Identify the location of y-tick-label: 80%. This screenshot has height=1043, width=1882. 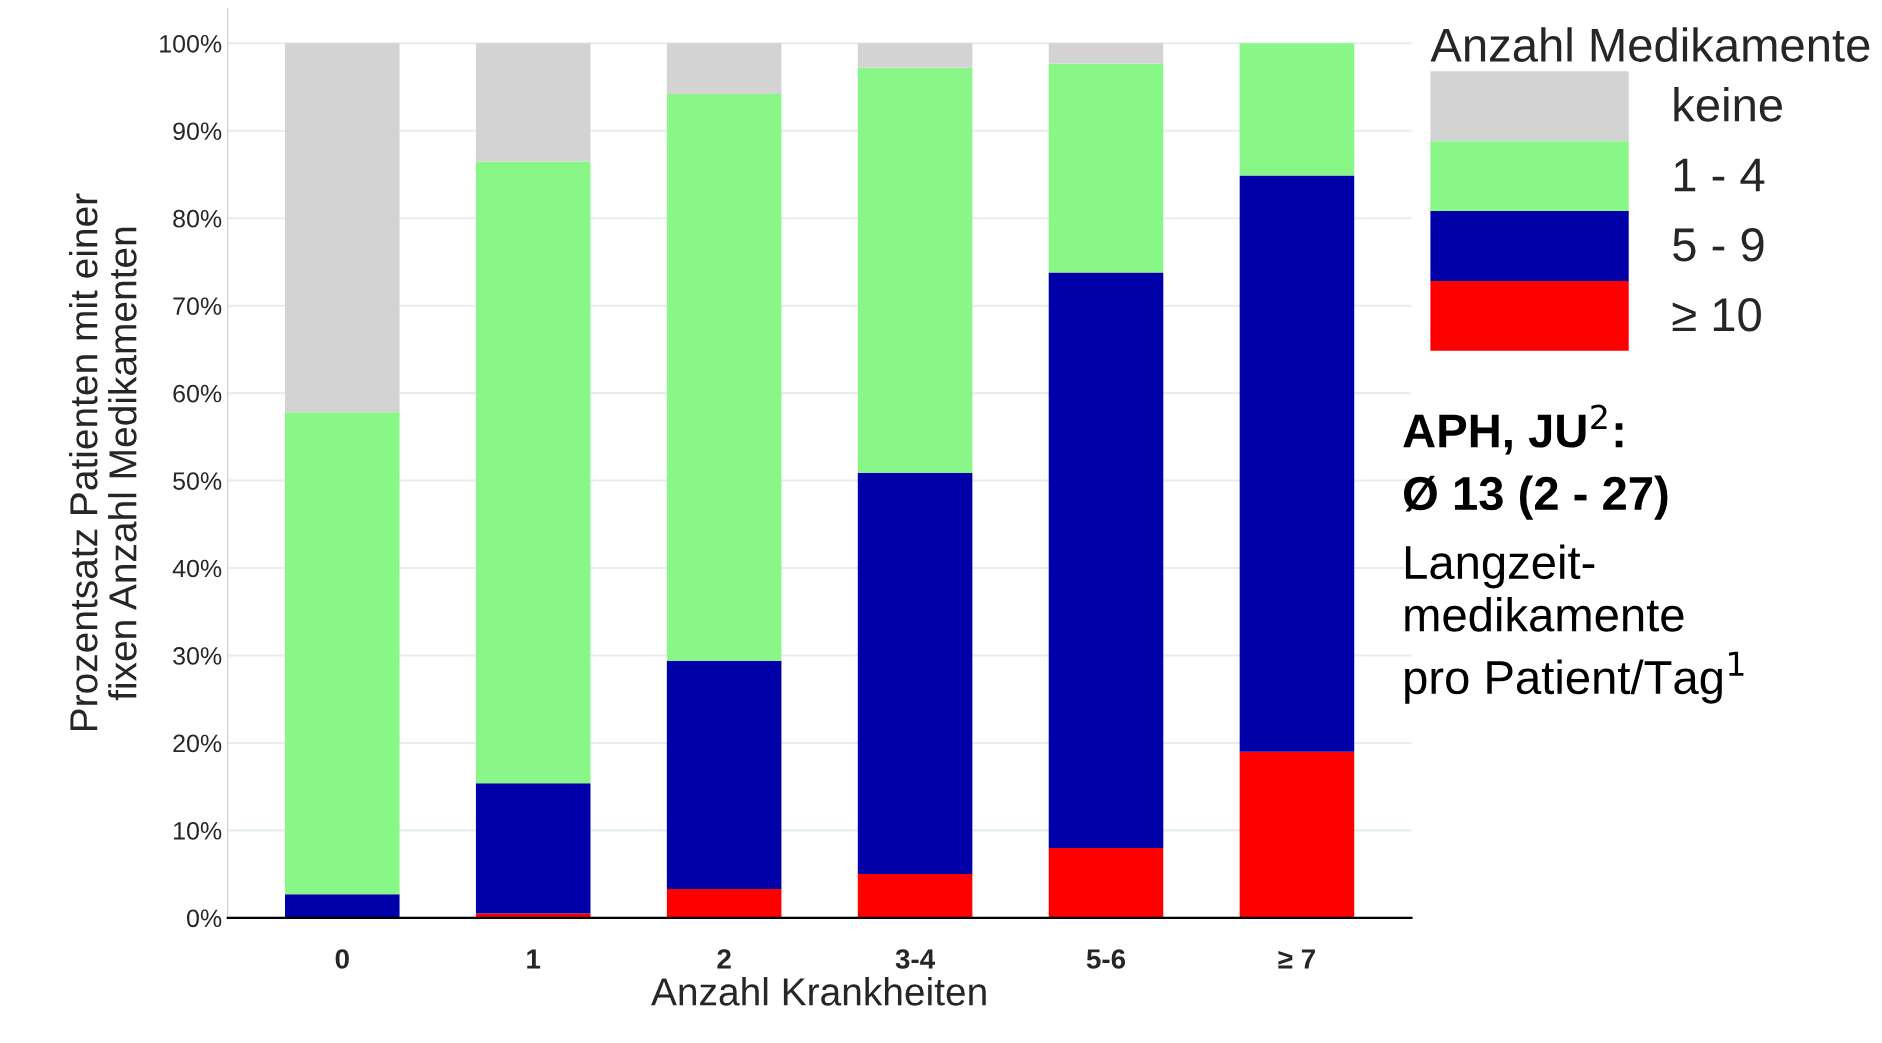
(197, 218).